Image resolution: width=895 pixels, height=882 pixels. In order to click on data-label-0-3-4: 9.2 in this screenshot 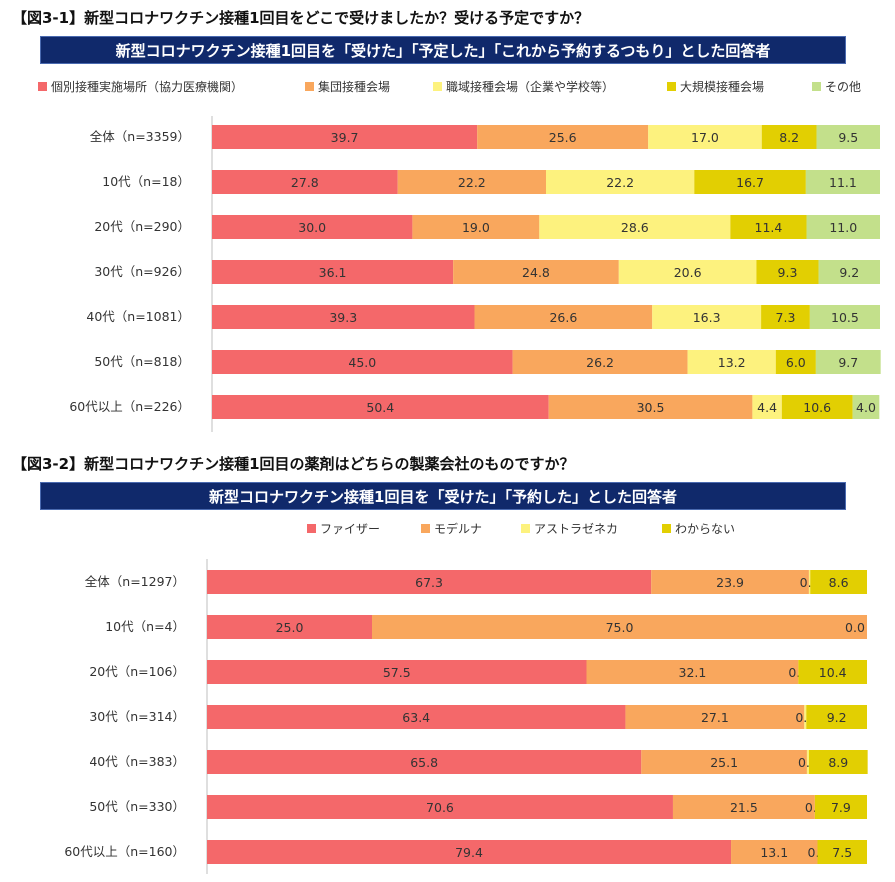, I will do `click(849, 272)`.